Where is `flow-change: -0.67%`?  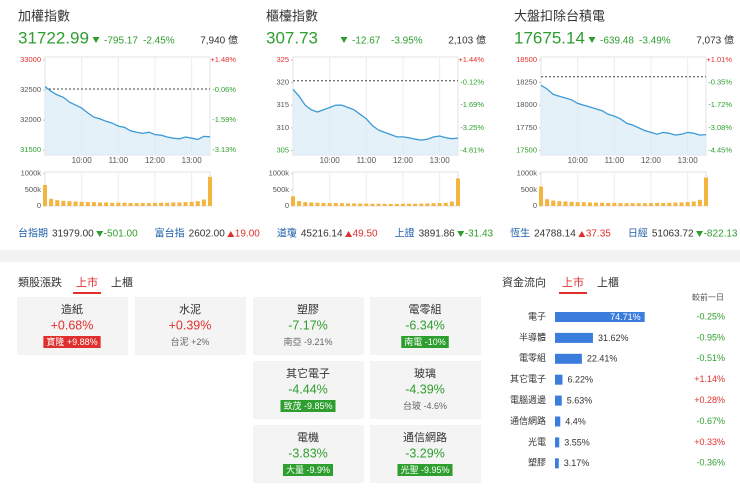 flow-change: -0.67% is located at coordinates (710, 421).